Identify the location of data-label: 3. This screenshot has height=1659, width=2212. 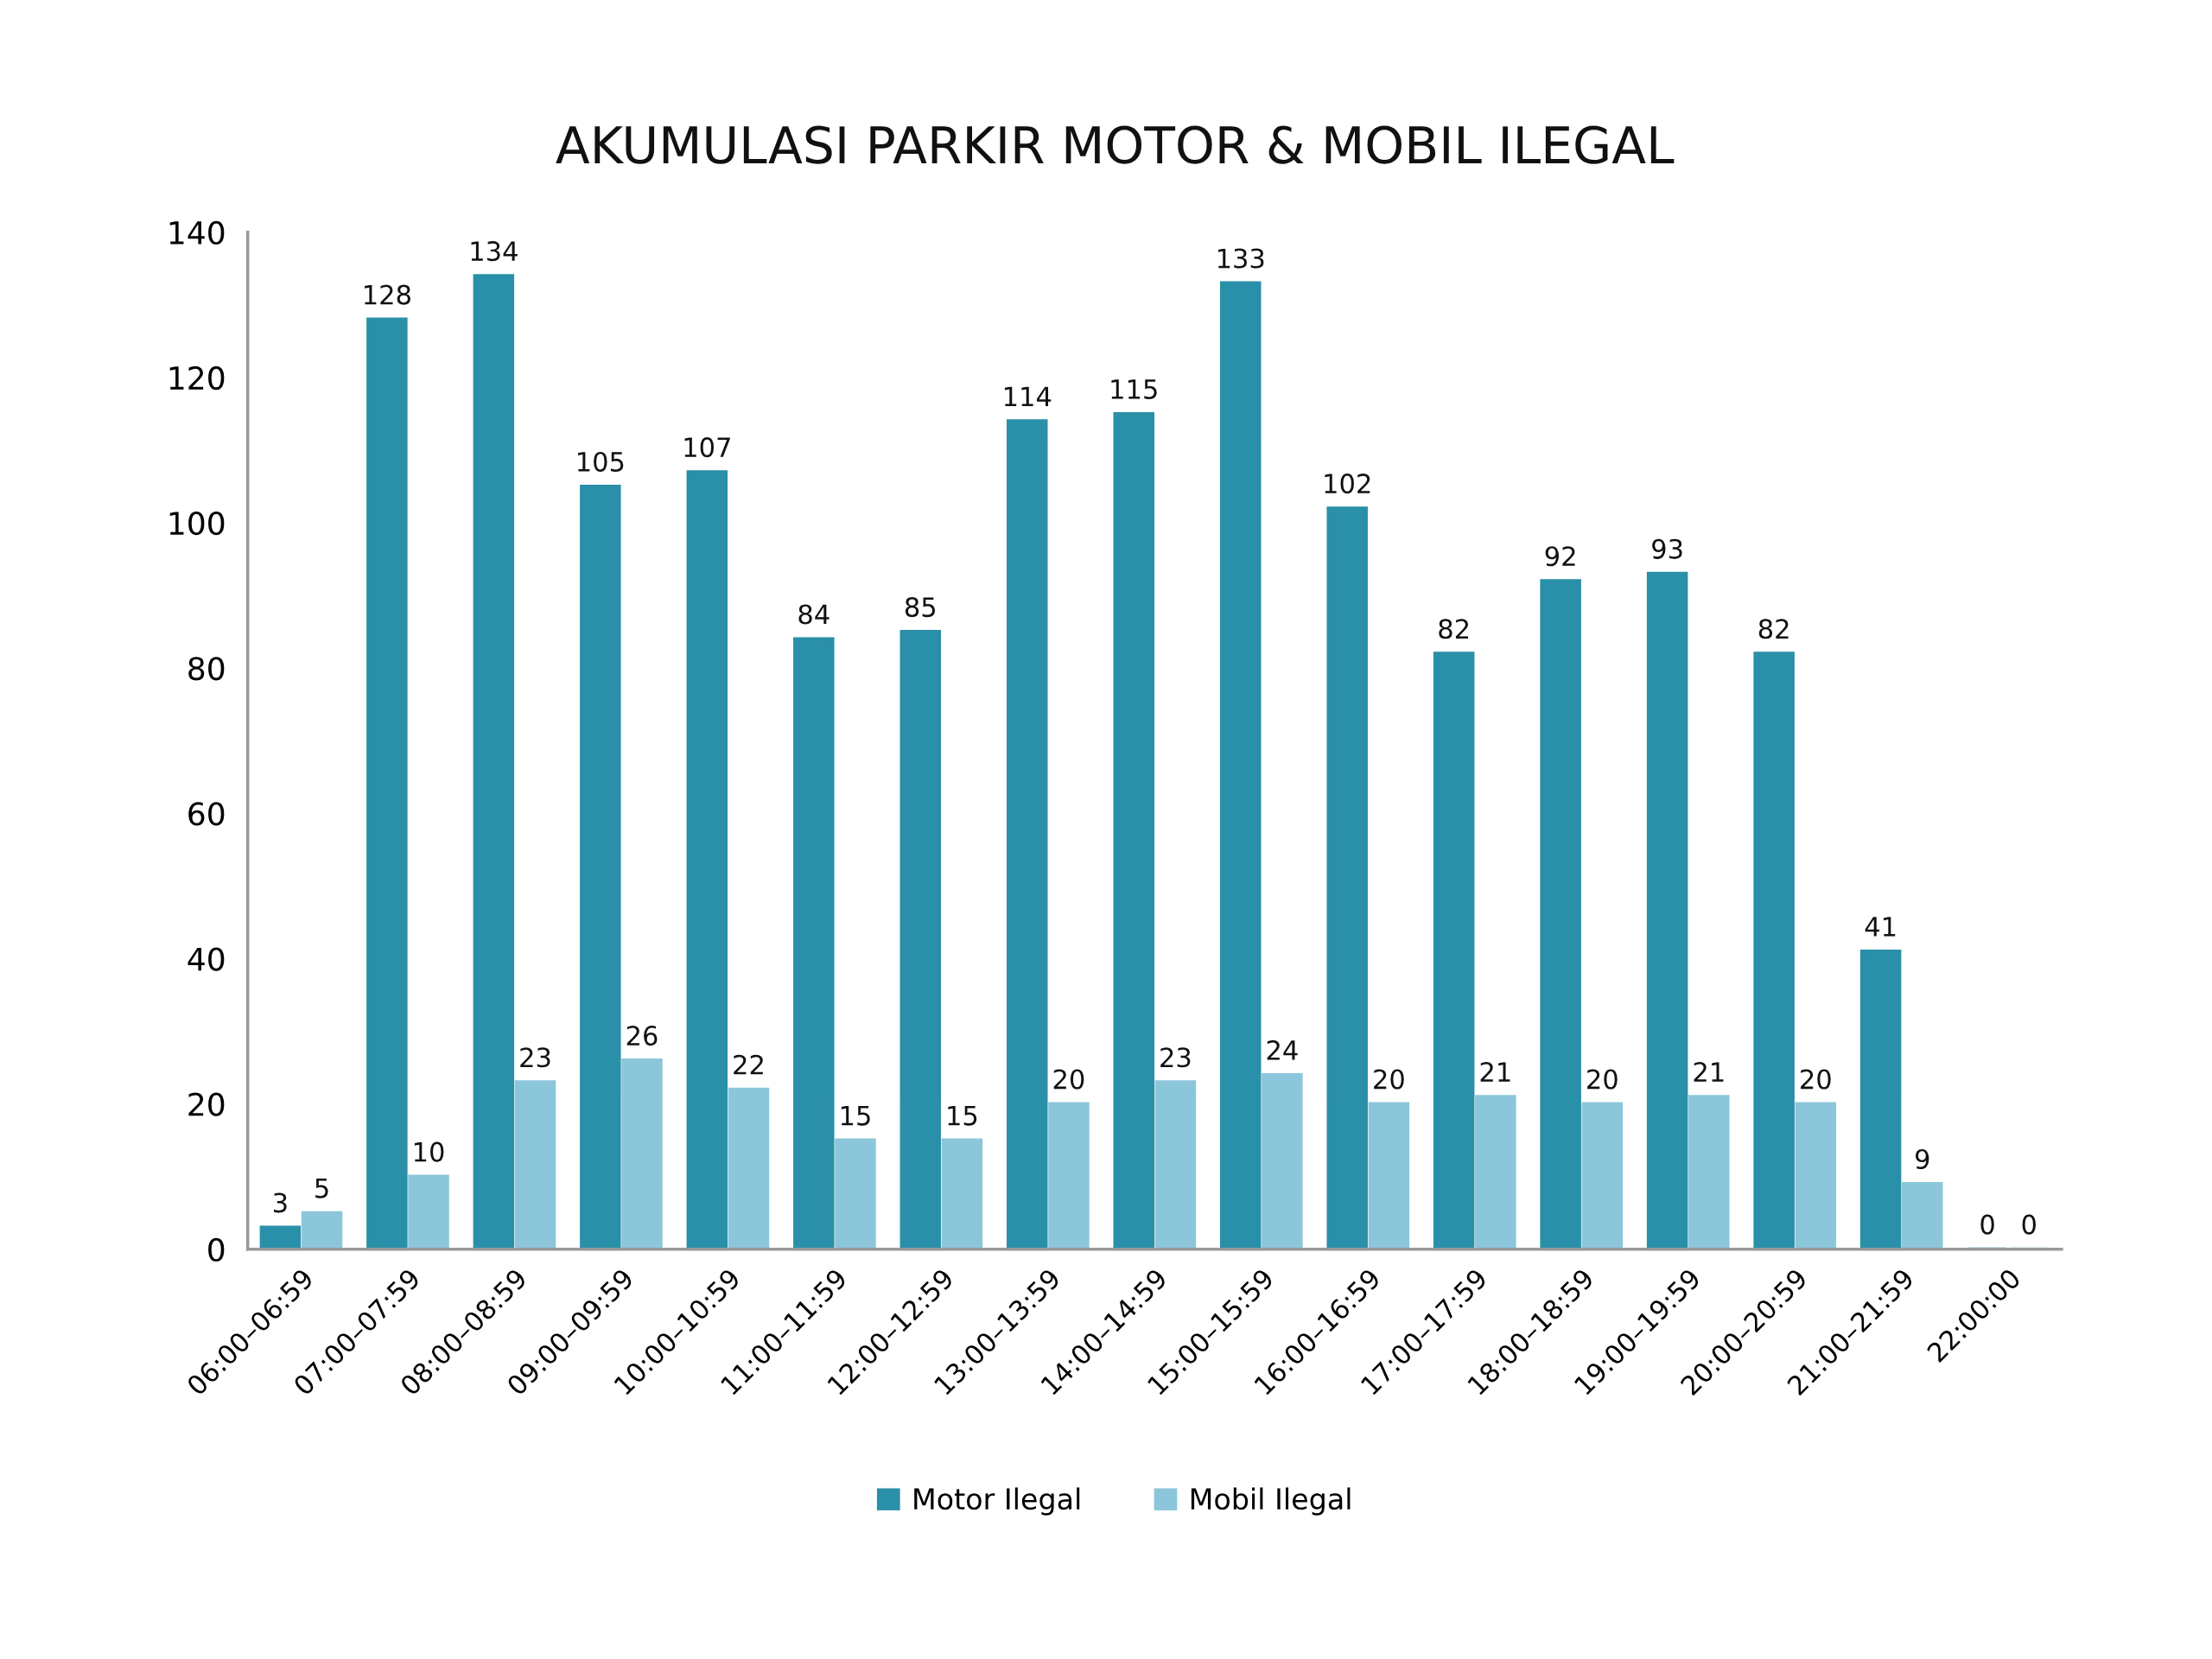
(280, 1202).